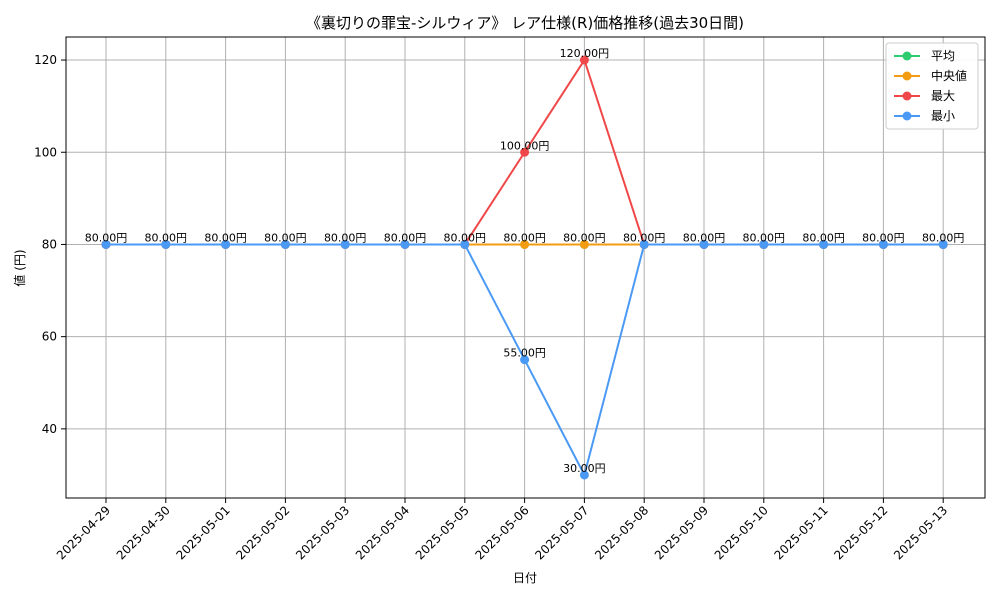 The height and width of the screenshot is (600, 1000). What do you see at coordinates (524, 353) in the screenshot?
I see `data-label: 55.00円` at bounding box center [524, 353].